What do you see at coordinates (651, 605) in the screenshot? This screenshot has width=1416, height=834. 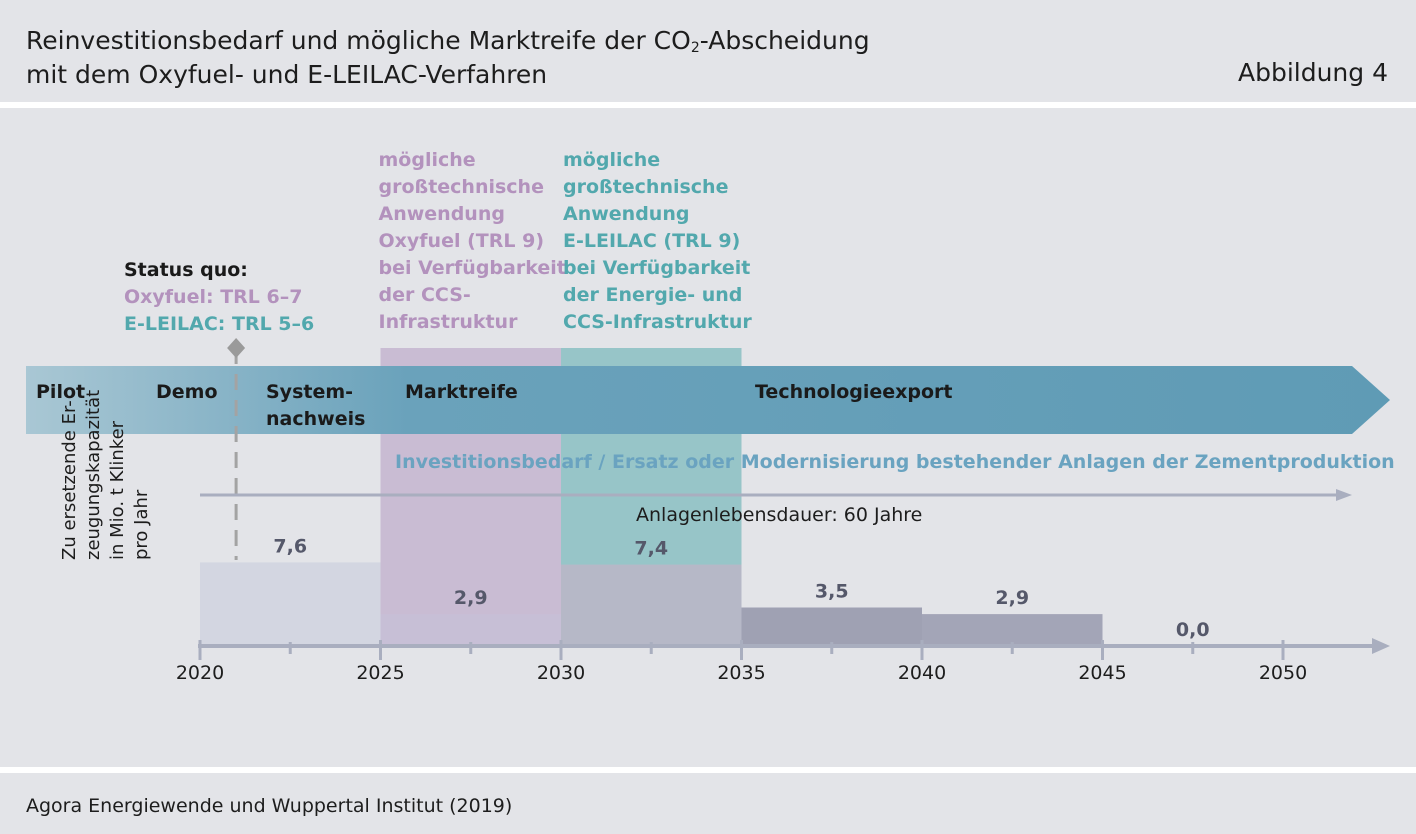 I see `bar-2030` at bounding box center [651, 605].